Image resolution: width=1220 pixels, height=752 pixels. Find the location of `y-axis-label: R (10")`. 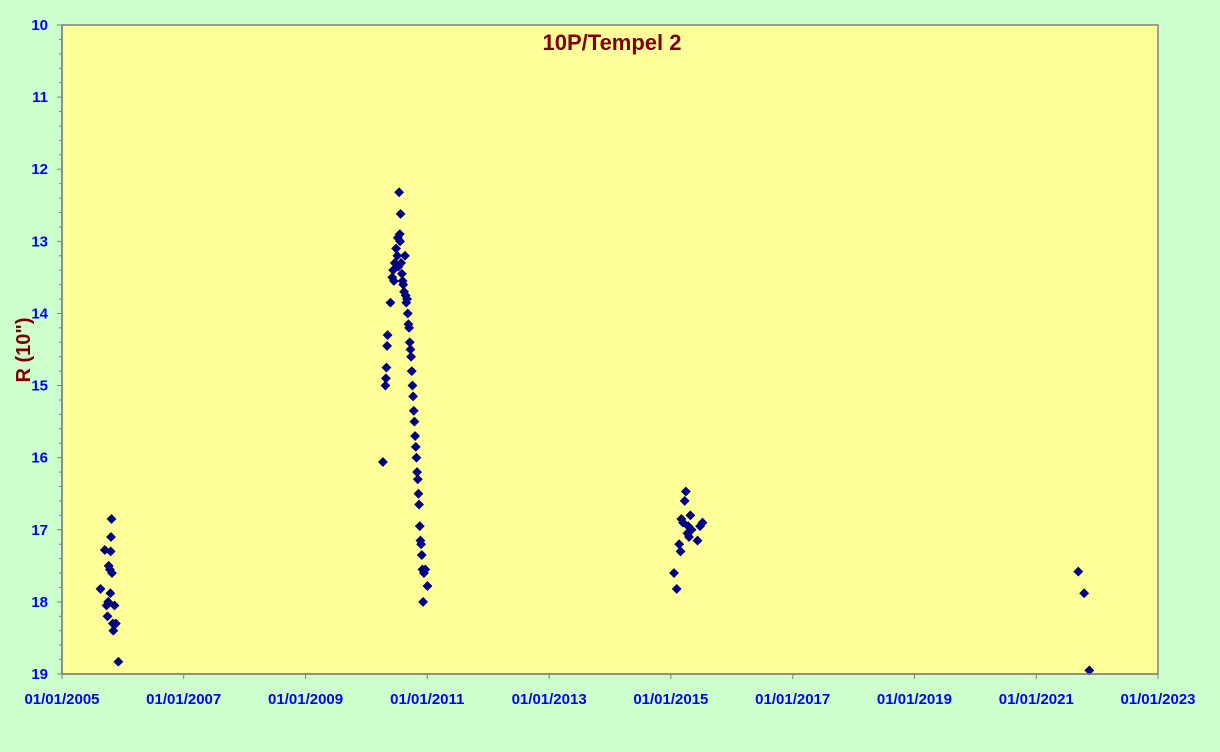

y-axis-label: R (10") is located at coordinates (24, 349).